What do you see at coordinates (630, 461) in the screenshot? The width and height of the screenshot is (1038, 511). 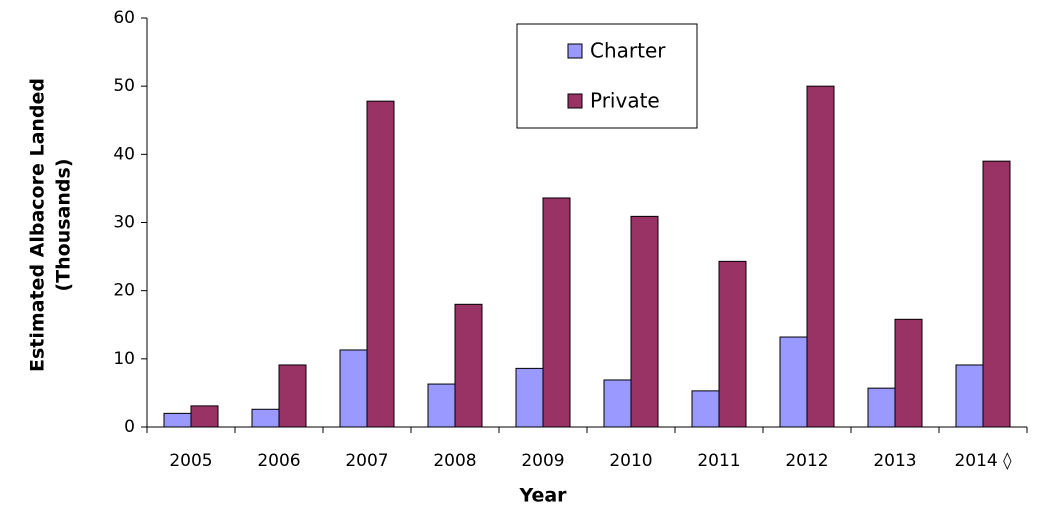 I see `x-tick-label: 2010` at bounding box center [630, 461].